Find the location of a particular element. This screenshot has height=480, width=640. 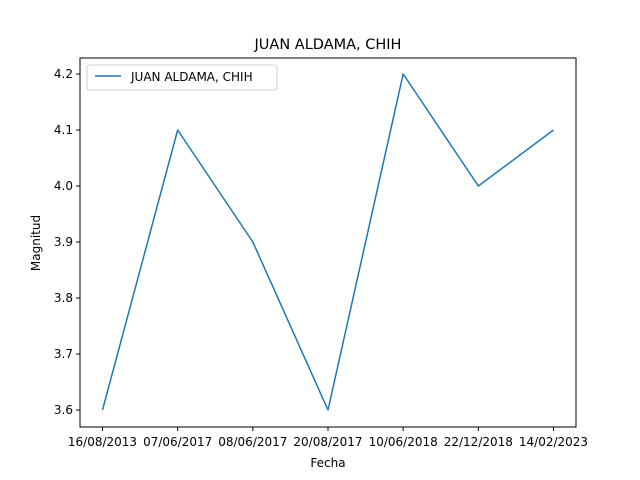

y-axis-label: Magnitud is located at coordinates (36, 243).